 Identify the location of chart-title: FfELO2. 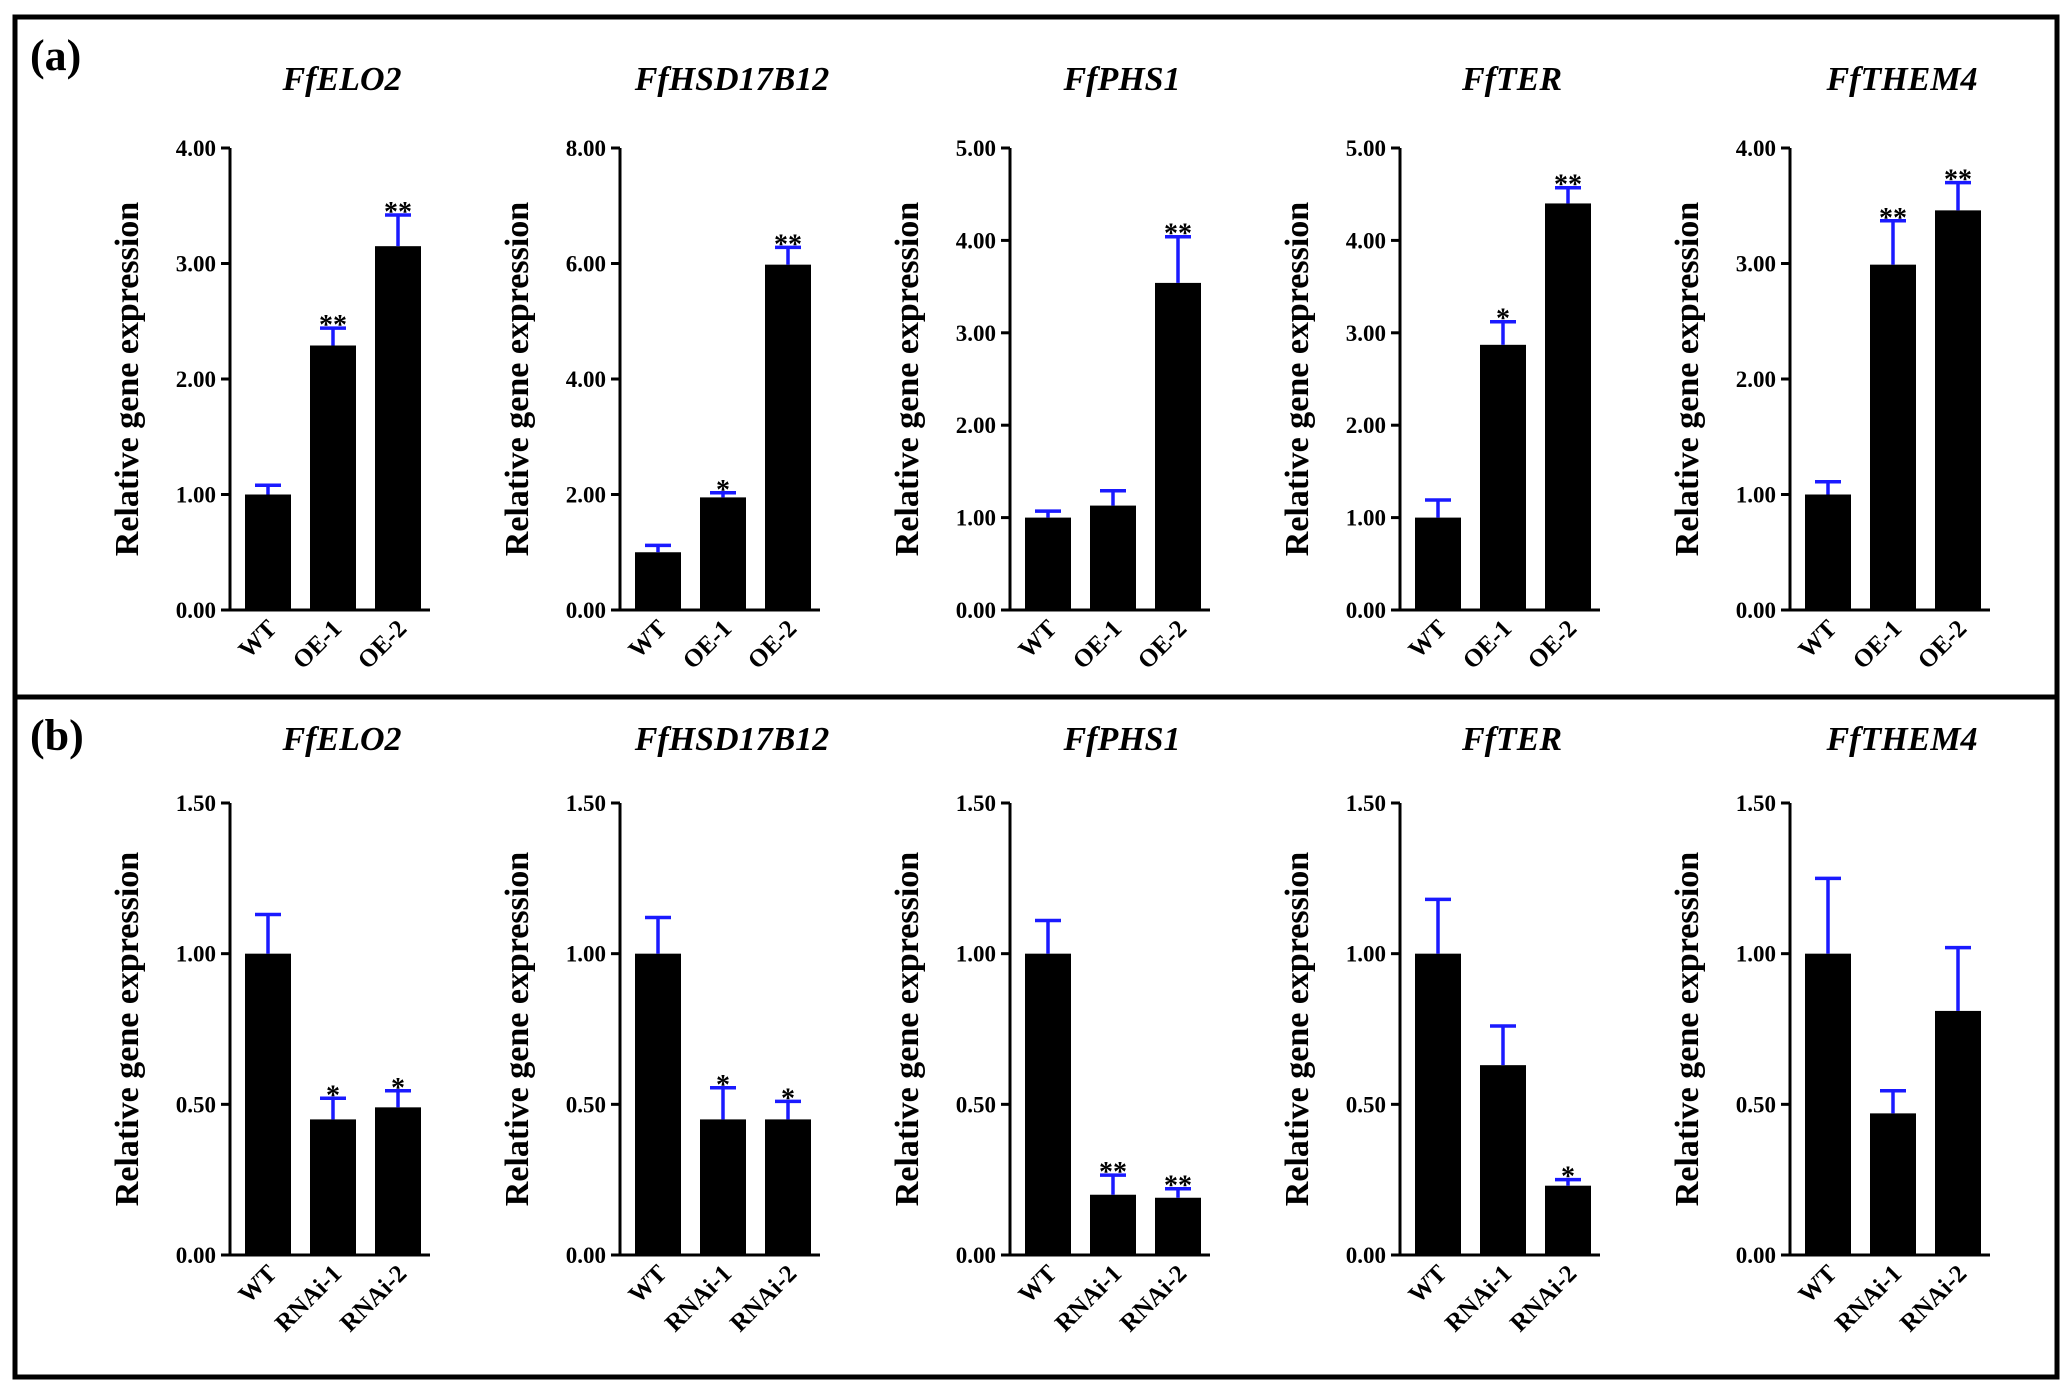
(342, 79).